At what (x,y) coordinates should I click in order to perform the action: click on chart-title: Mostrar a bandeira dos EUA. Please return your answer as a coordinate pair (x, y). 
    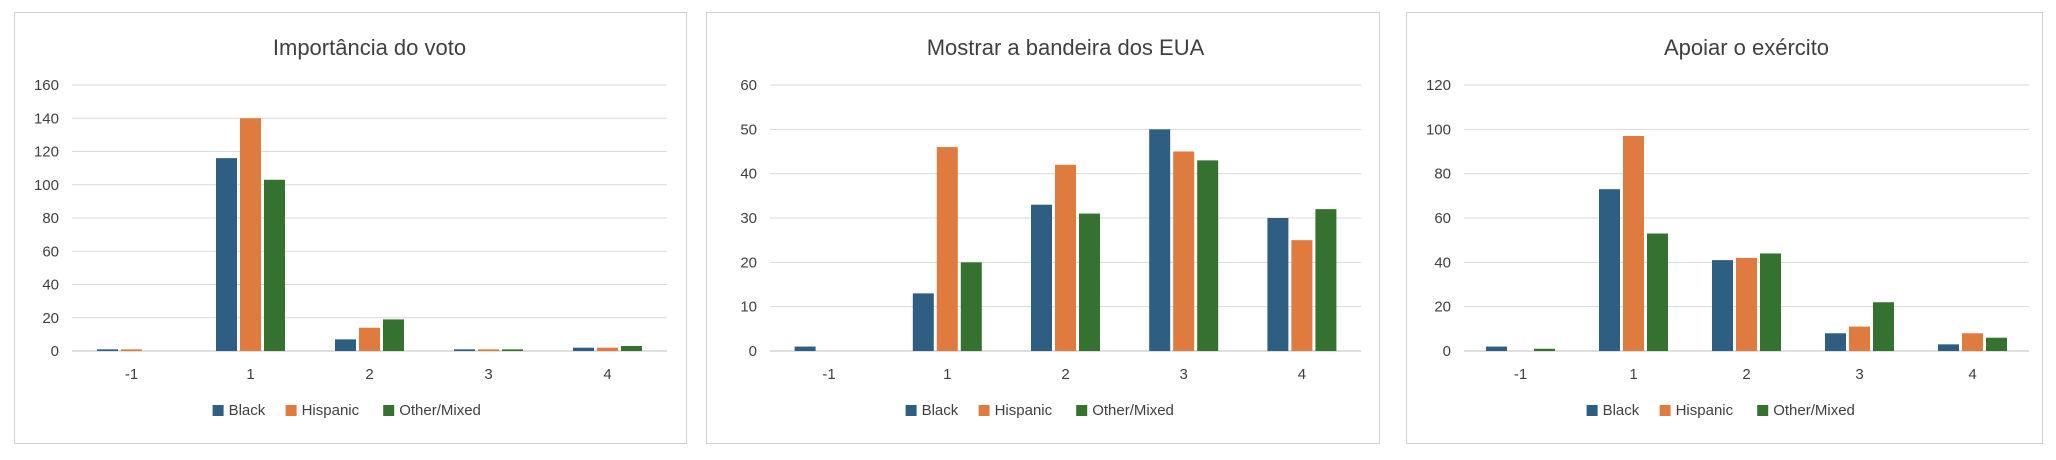
    Looking at the image, I should click on (1066, 47).